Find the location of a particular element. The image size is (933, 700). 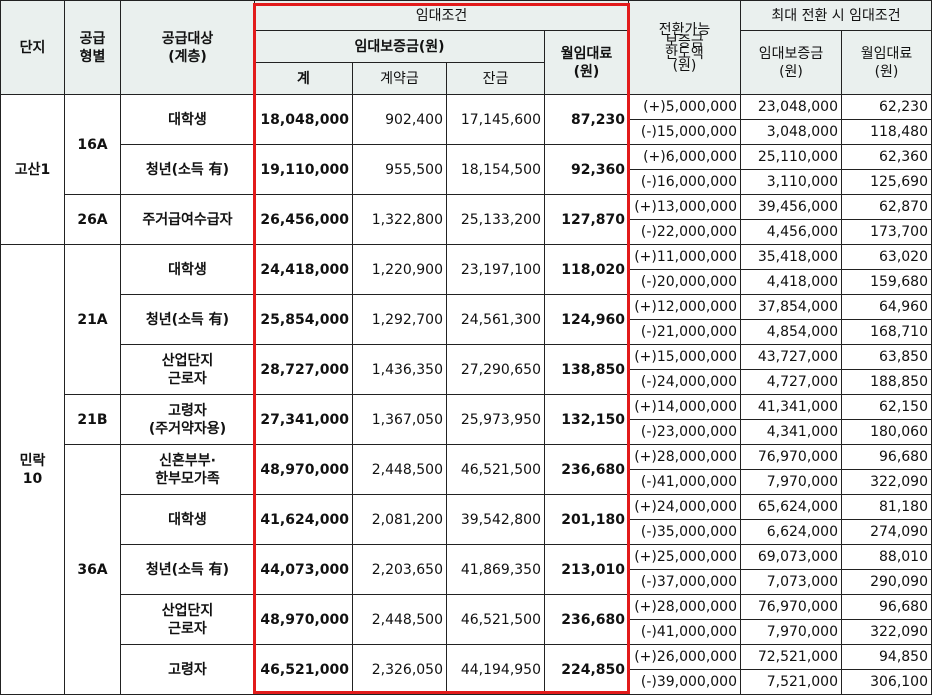

target-label: 산업단지 is located at coordinates (187, 610).